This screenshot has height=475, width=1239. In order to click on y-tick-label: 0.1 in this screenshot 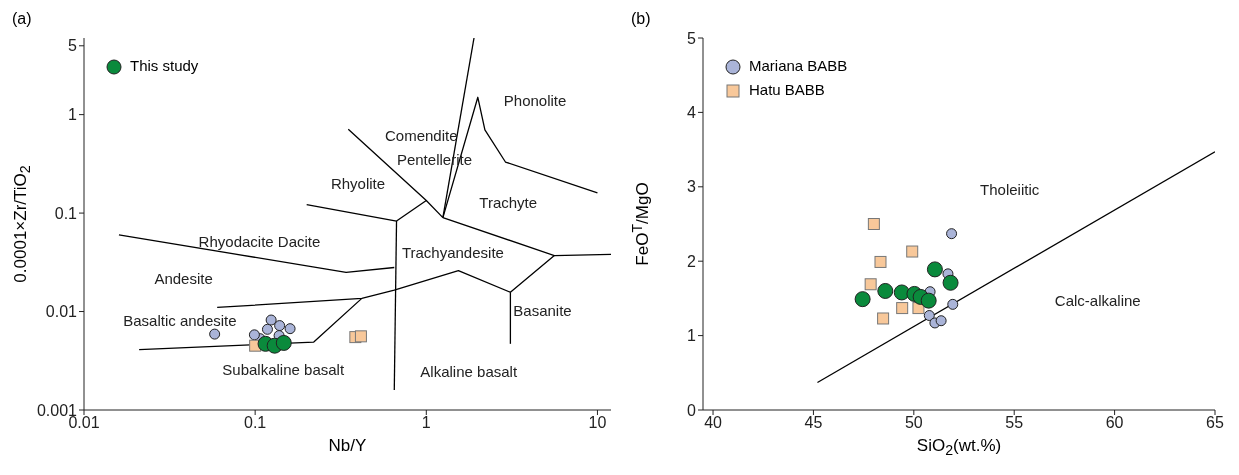, I will do `click(66, 213)`.